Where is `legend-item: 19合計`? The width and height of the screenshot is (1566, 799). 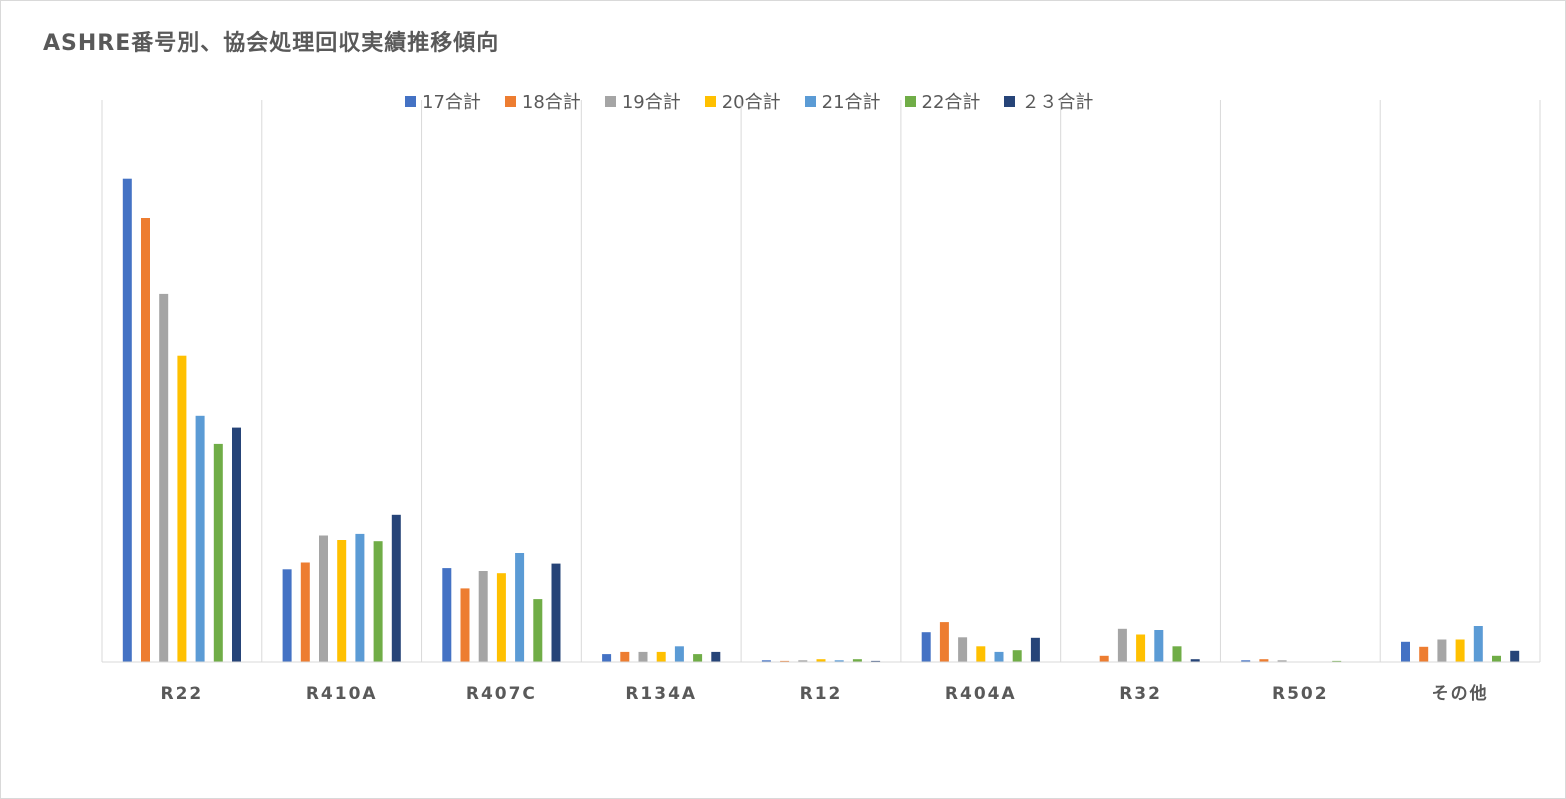 legend-item: 19合計 is located at coordinates (642, 101).